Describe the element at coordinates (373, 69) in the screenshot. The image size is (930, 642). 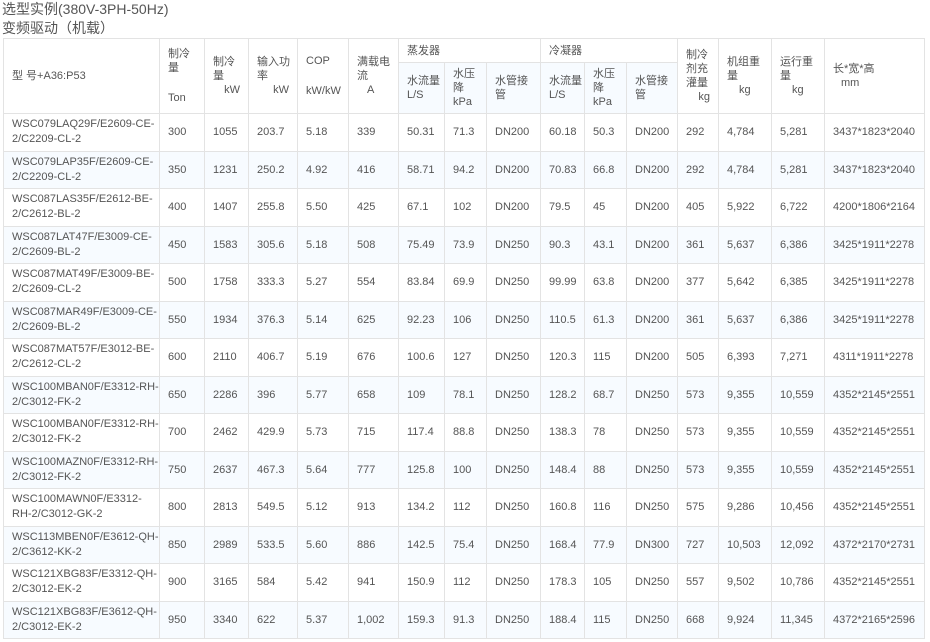
I see `header-label: 满载电流` at that location.